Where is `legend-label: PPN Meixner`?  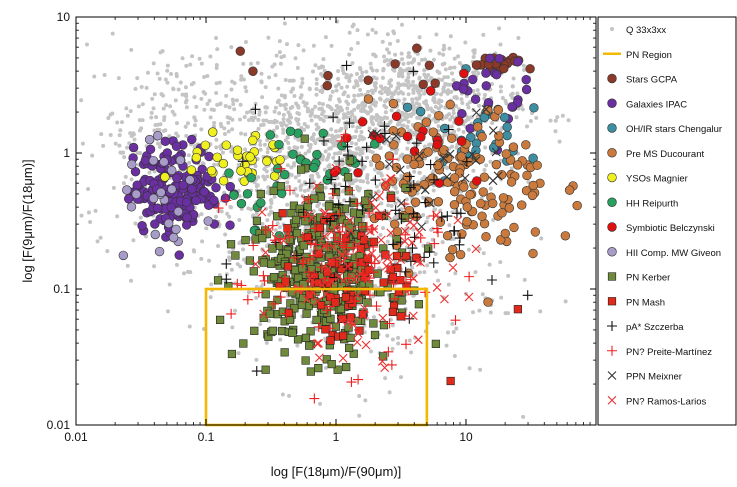
legend-label: PPN Meixner is located at coordinates (654, 377).